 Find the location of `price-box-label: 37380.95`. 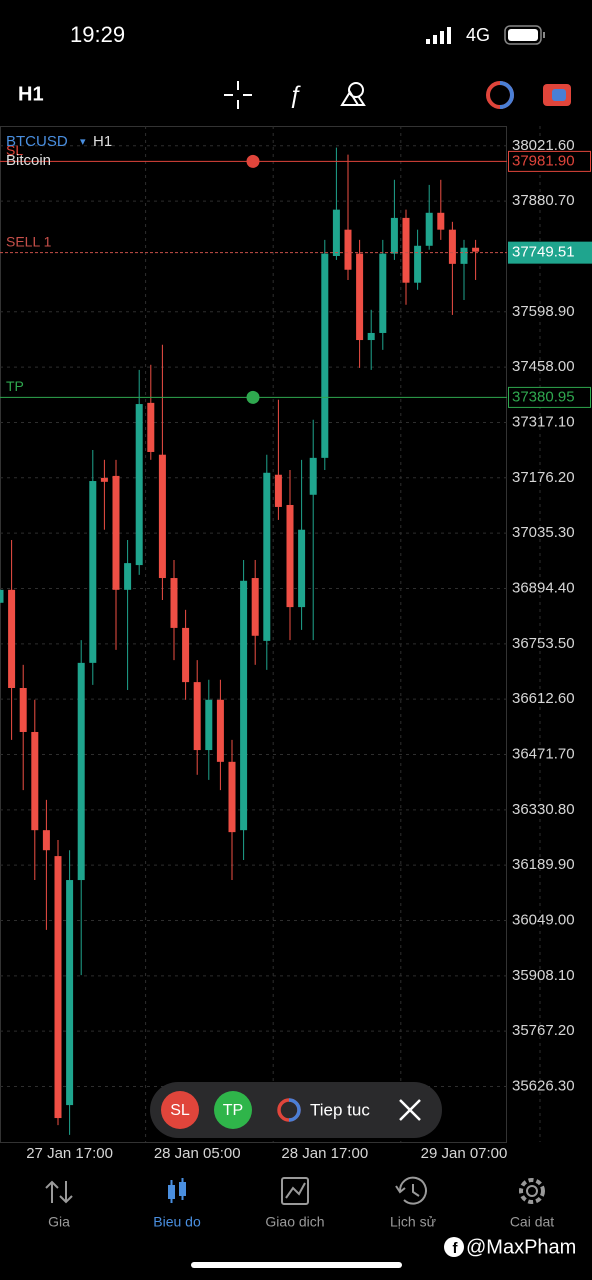

price-box-label: 37380.95 is located at coordinates (543, 396).